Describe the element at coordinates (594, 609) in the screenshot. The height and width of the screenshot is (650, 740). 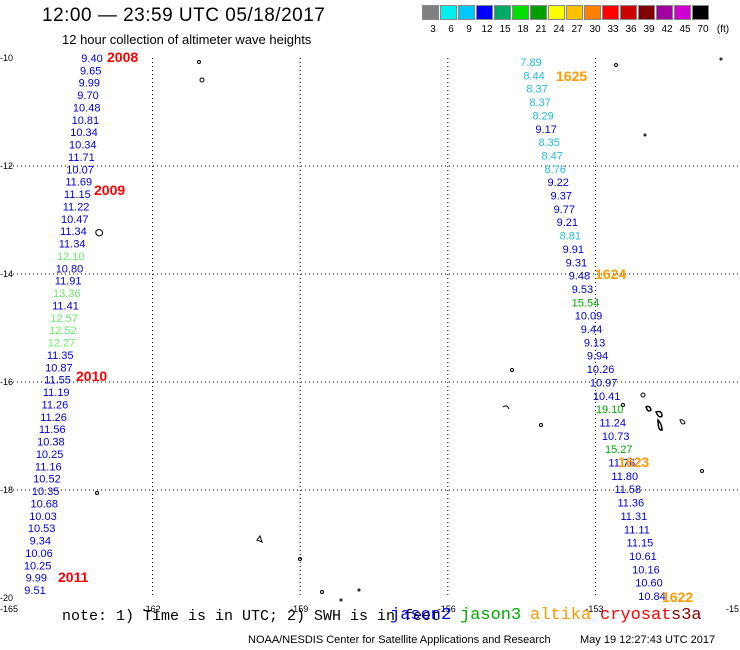
I see `longitude-tick-label: -153` at that location.